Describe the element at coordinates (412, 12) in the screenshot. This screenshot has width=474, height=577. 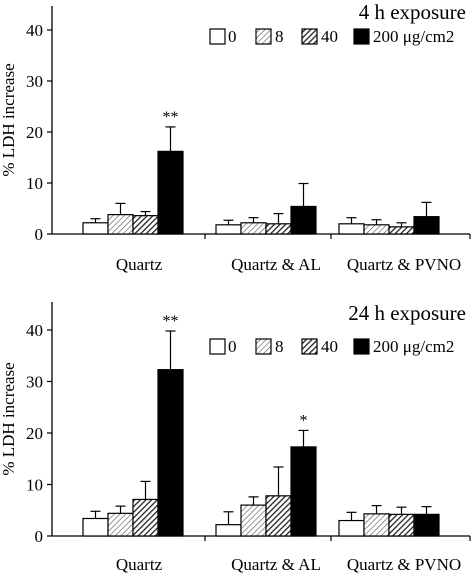
I see `chart-title: 4 h exposure` at that location.